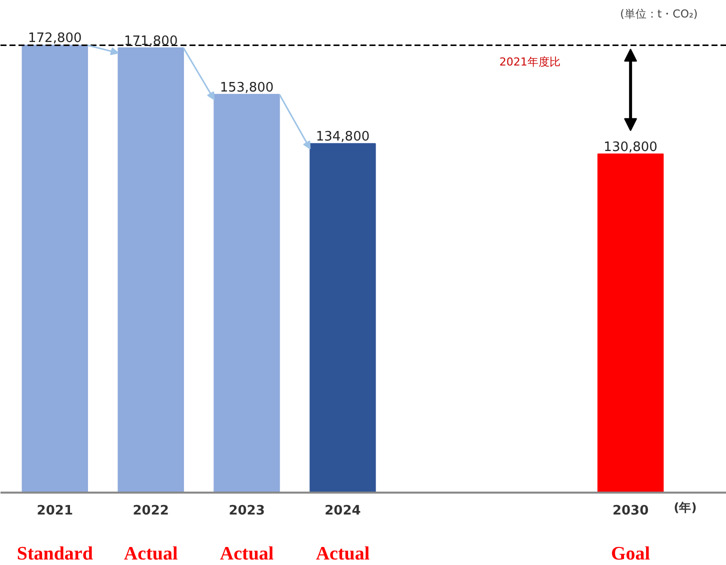 This screenshot has height=565, width=726. Describe the element at coordinates (630, 511) in the screenshot. I see `x-tick-label: 2030` at that location.